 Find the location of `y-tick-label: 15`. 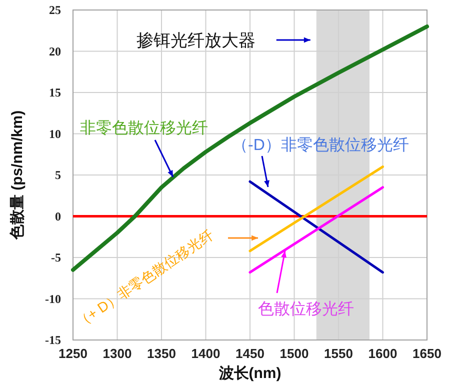

y-tick-label: 15 is located at coordinates (55, 93).